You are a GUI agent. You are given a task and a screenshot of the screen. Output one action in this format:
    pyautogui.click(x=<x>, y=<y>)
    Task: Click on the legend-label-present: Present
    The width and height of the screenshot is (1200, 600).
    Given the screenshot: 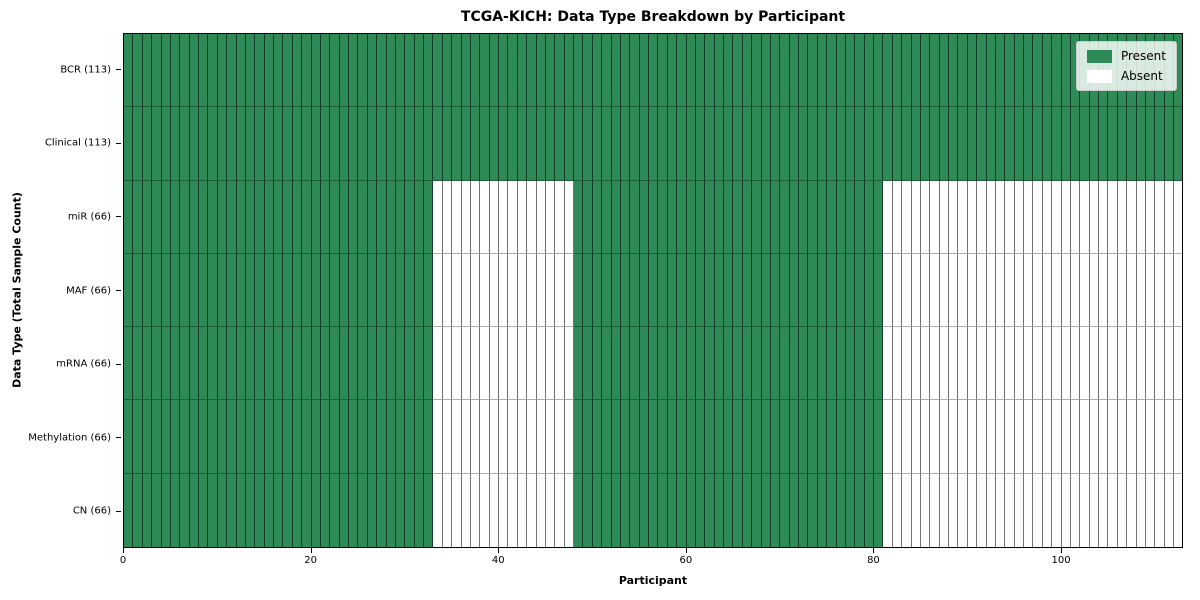 What is the action you would take?
    pyautogui.click(x=1143, y=56)
    